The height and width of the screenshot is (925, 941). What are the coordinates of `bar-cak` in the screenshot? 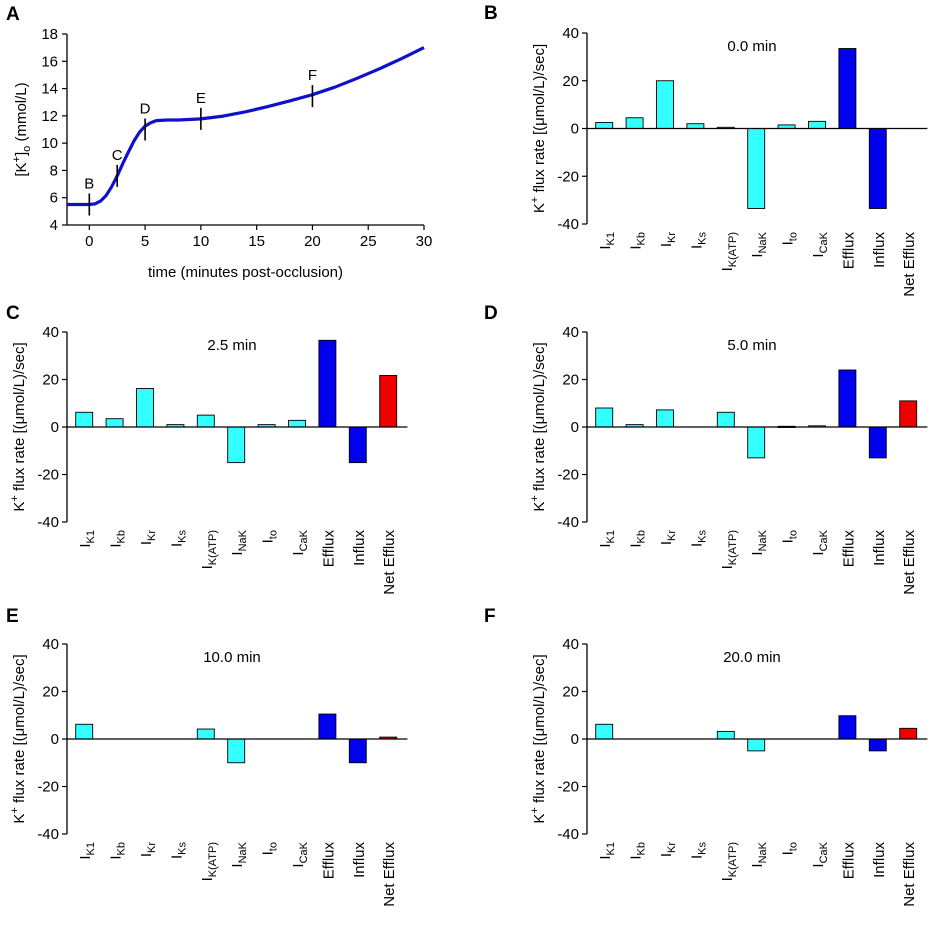 It's located at (297, 423).